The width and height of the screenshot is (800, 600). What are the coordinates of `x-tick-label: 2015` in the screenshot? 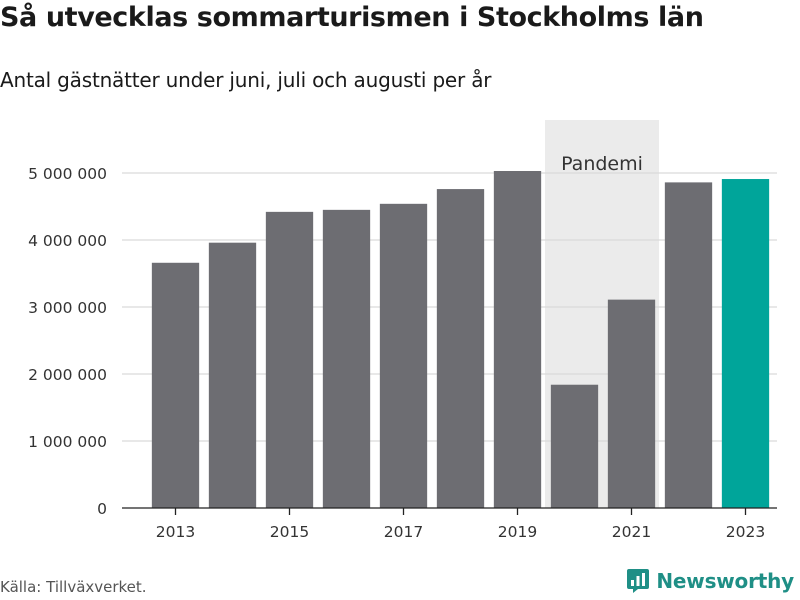 It's located at (289, 532).